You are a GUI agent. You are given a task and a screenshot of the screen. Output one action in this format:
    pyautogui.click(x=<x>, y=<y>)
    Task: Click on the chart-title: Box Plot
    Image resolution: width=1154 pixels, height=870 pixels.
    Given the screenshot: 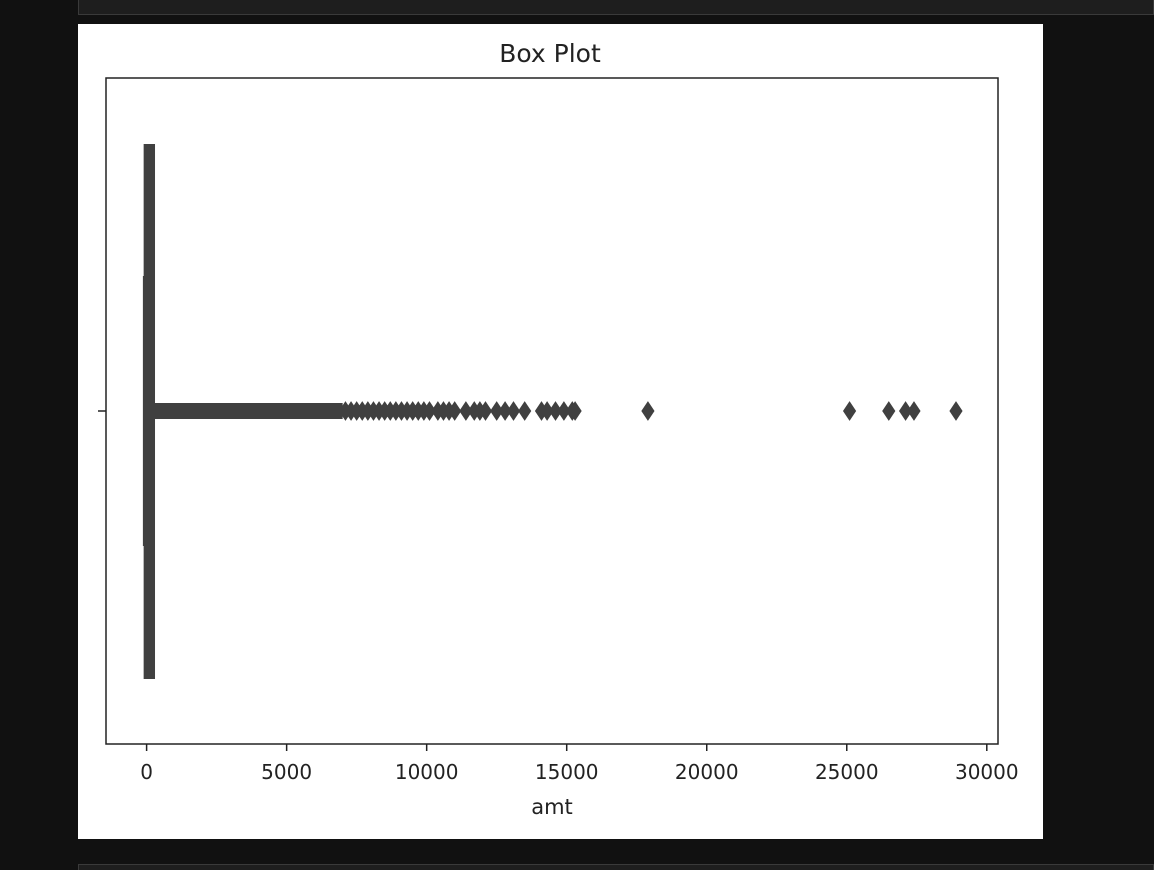 What is the action you would take?
    pyautogui.click(x=550, y=53)
    